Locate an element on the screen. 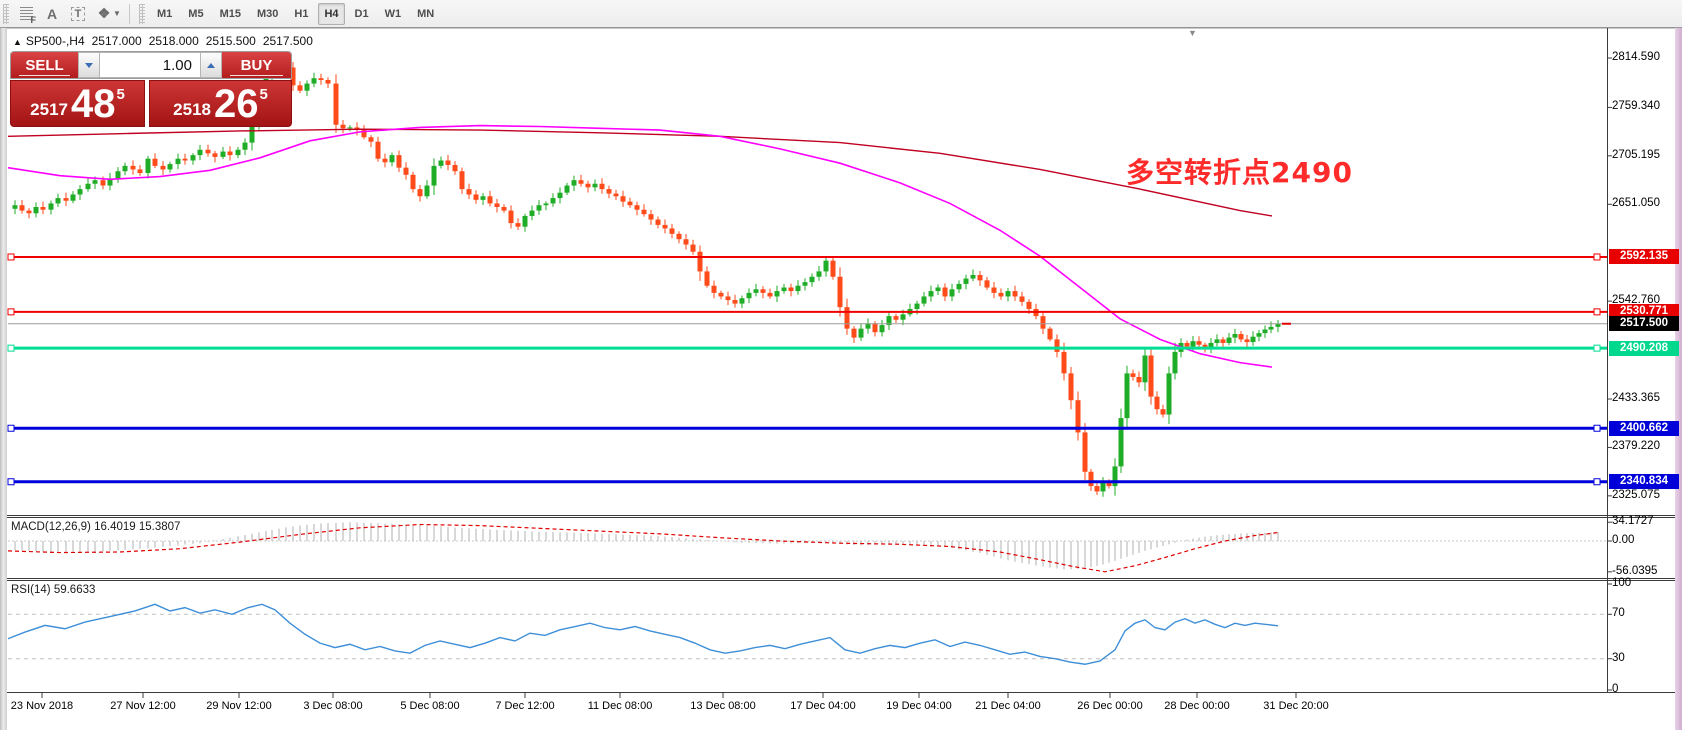 This screenshot has width=1682, height=730. buy-price-sup: 5 is located at coordinates (263, 94).